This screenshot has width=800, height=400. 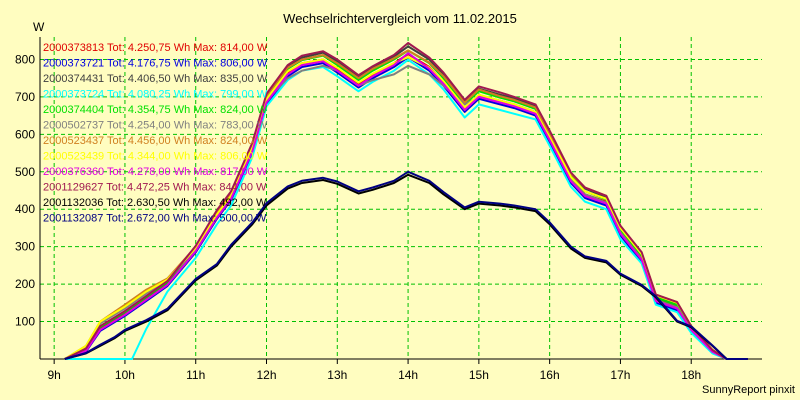 I want to click on y-tick-label: 200, so click(x=25, y=284).